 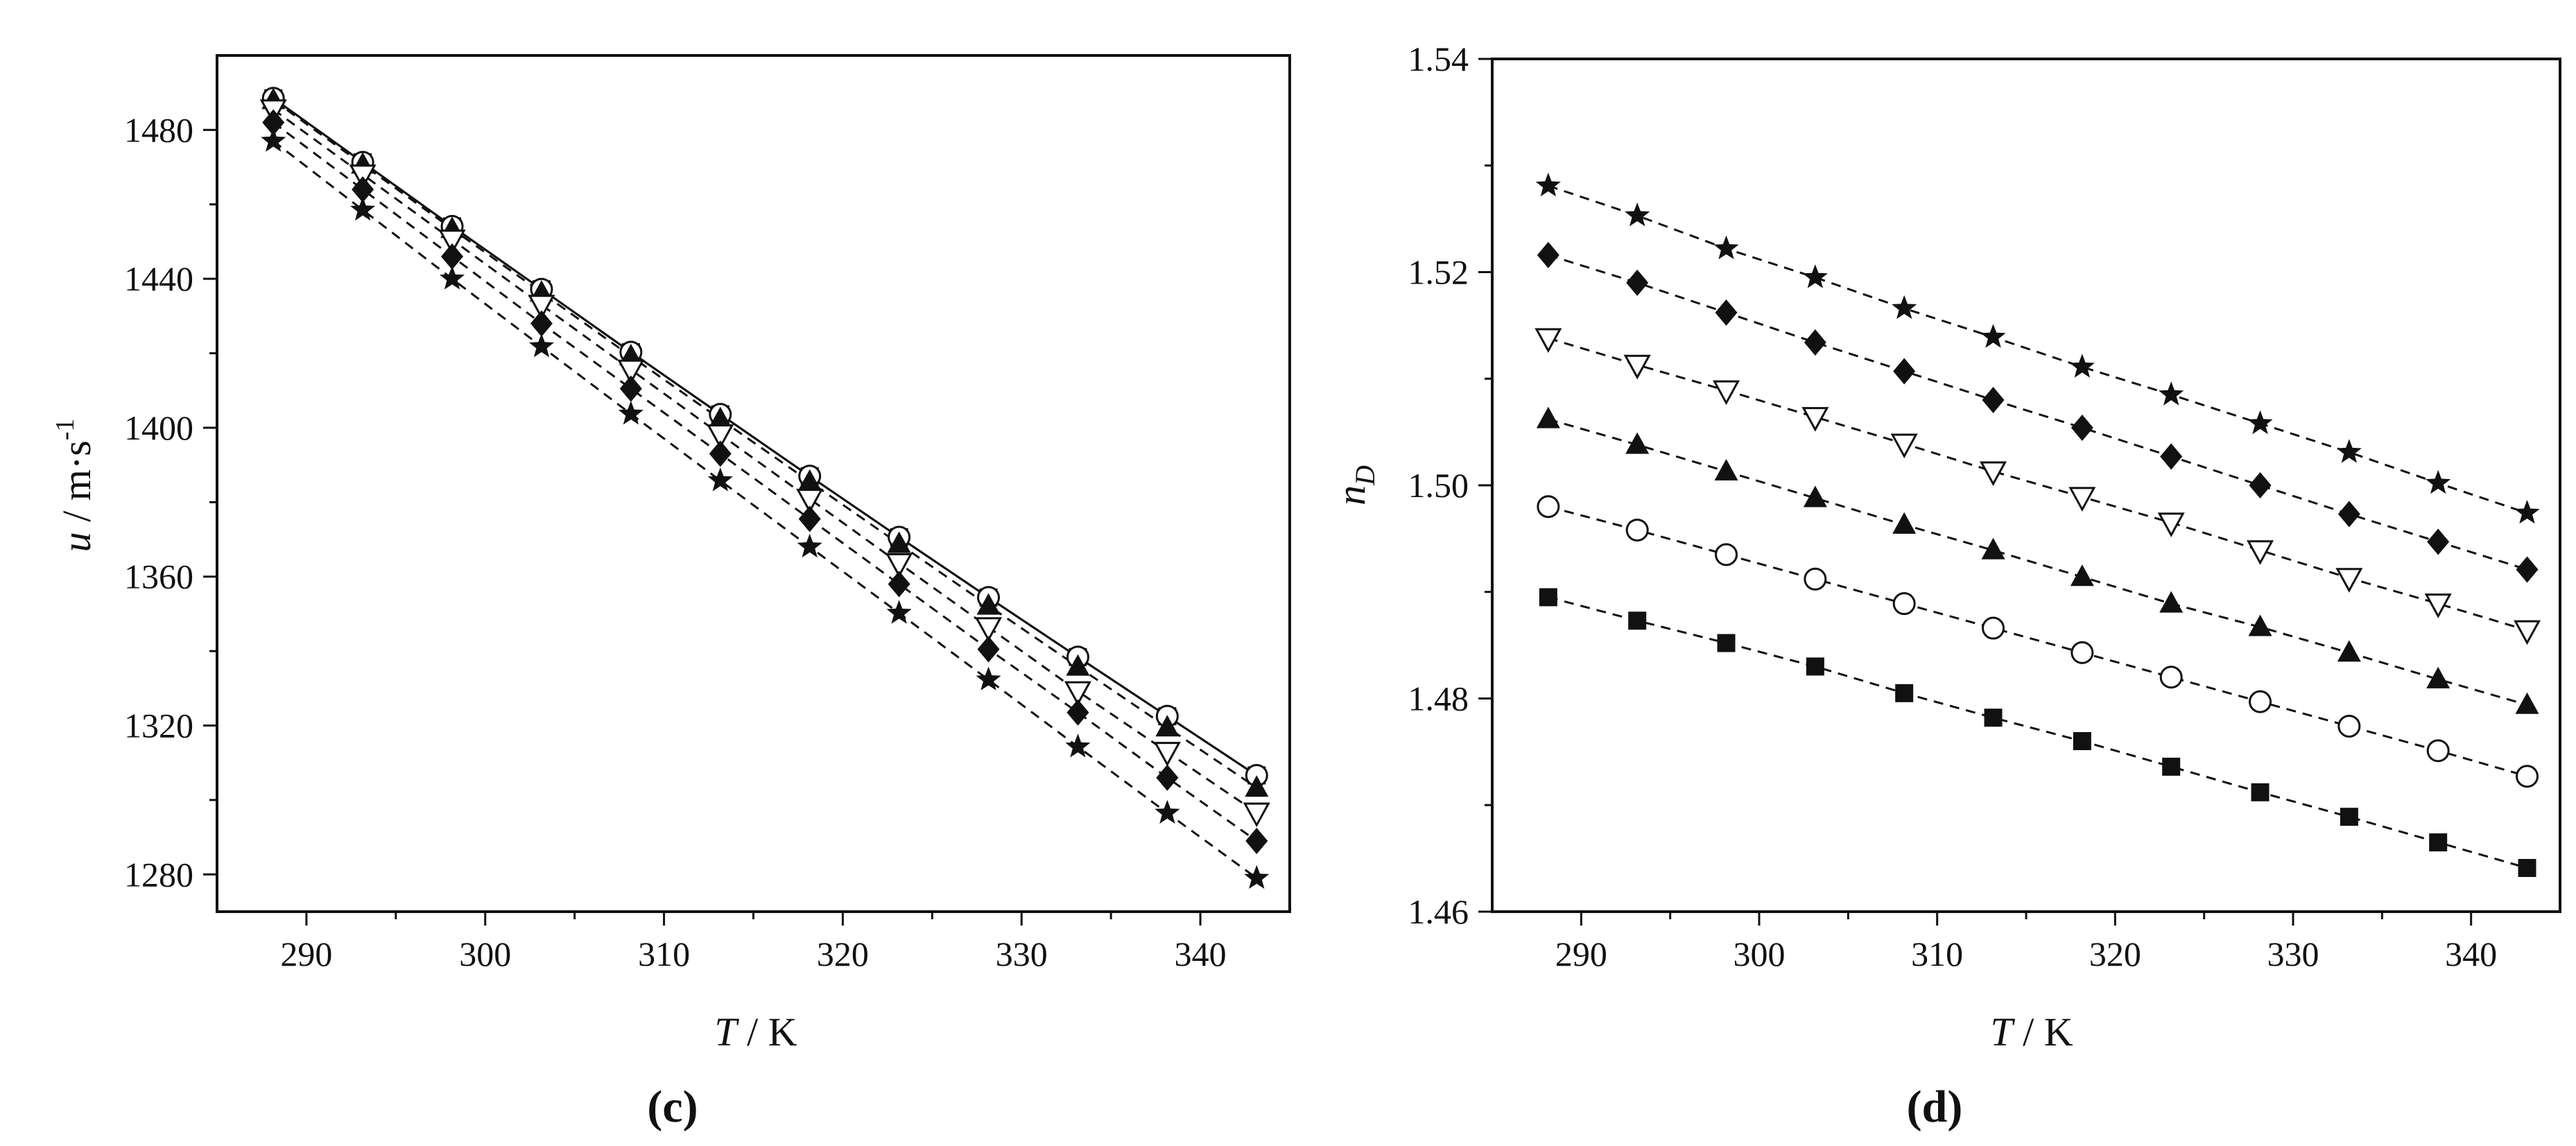 What do you see at coordinates (843, 954) in the screenshot?
I see `panel-c-x-tick-label: 320` at bounding box center [843, 954].